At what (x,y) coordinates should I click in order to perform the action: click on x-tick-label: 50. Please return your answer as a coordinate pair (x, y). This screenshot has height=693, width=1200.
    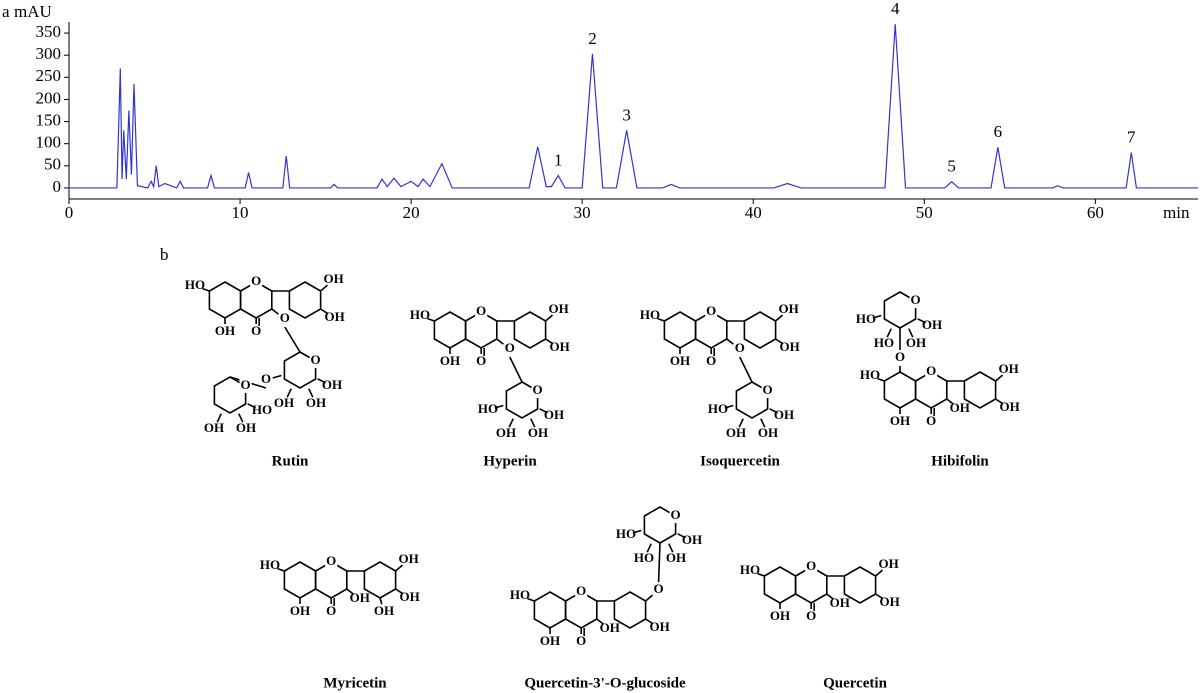
    Looking at the image, I should click on (924, 212).